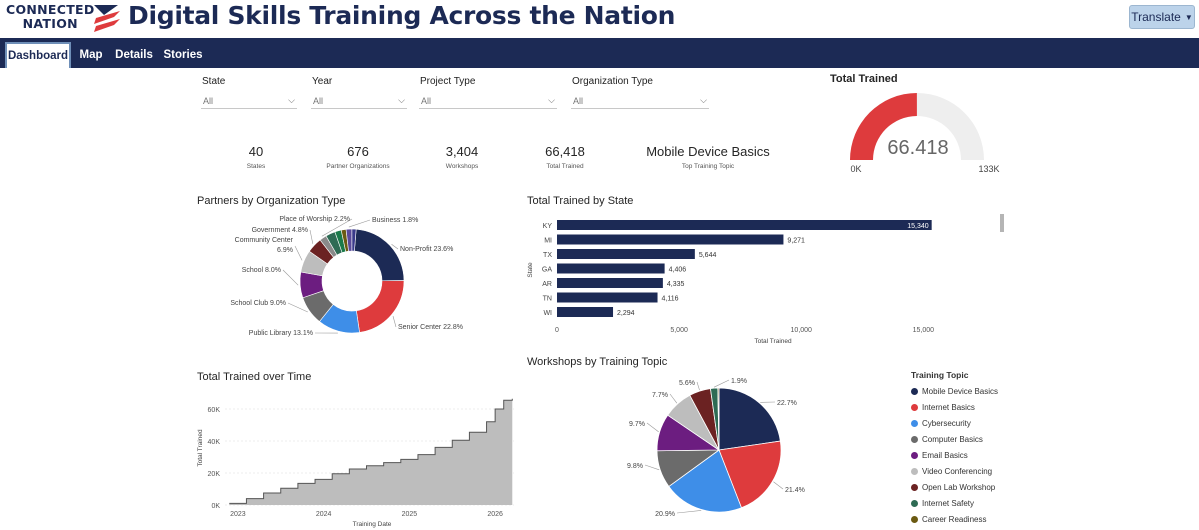 The width and height of the screenshot is (1199, 530). What do you see at coordinates (1156, 17) in the screenshot?
I see `translate-label: Translate` at bounding box center [1156, 17].